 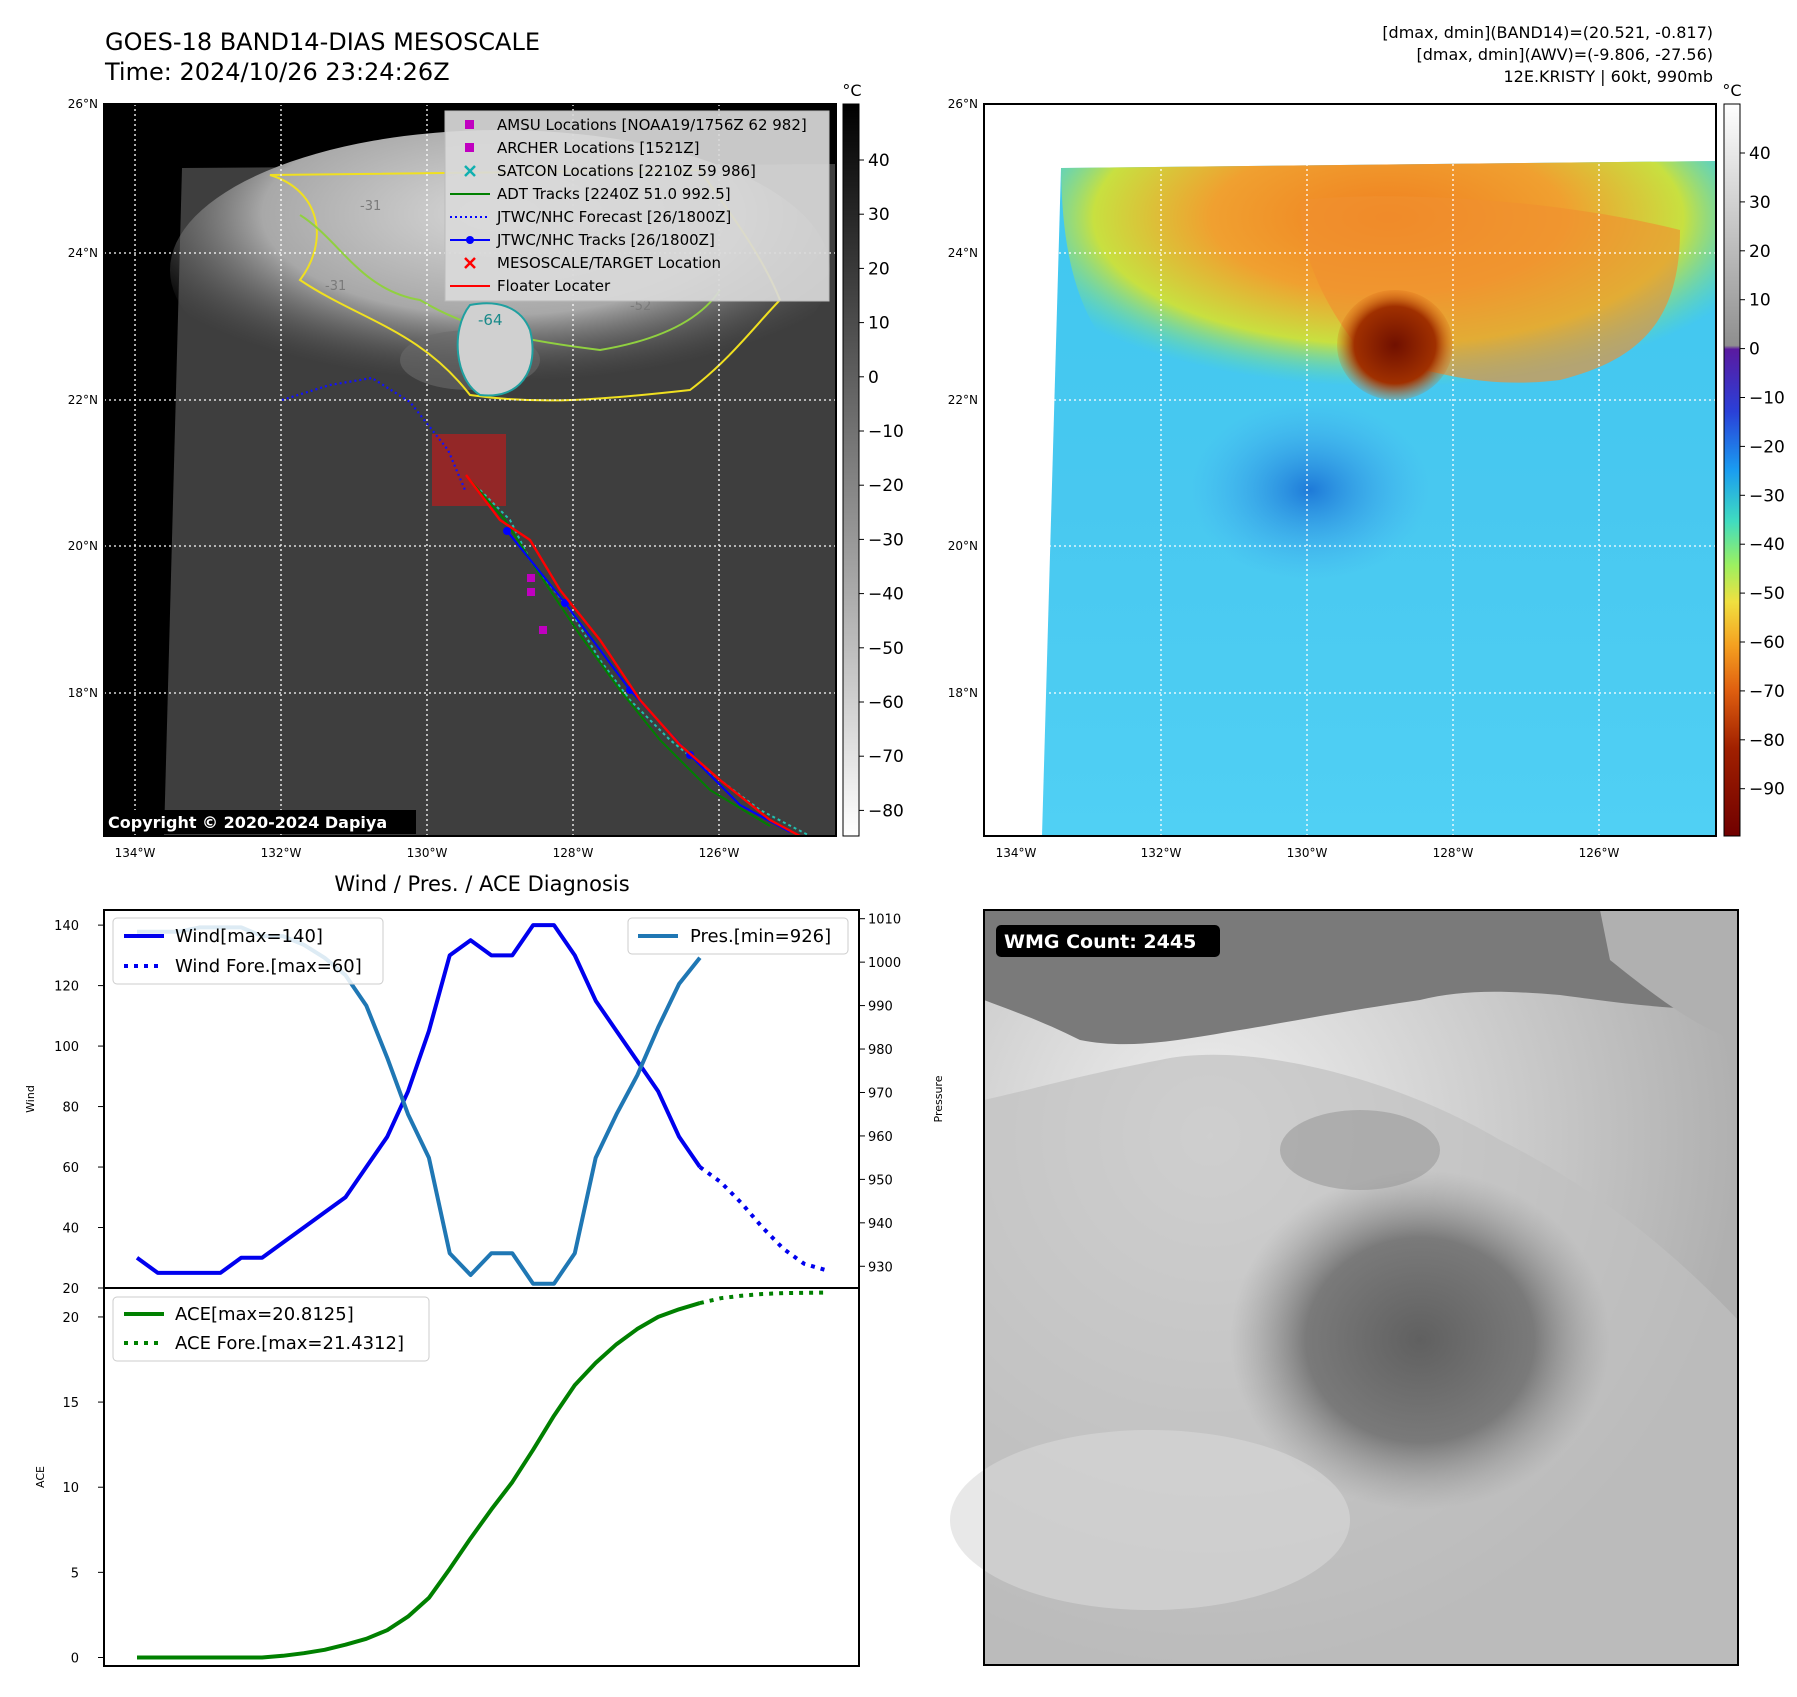 I want to click on colorbar-tick-label: −60, so click(x=1767, y=643).